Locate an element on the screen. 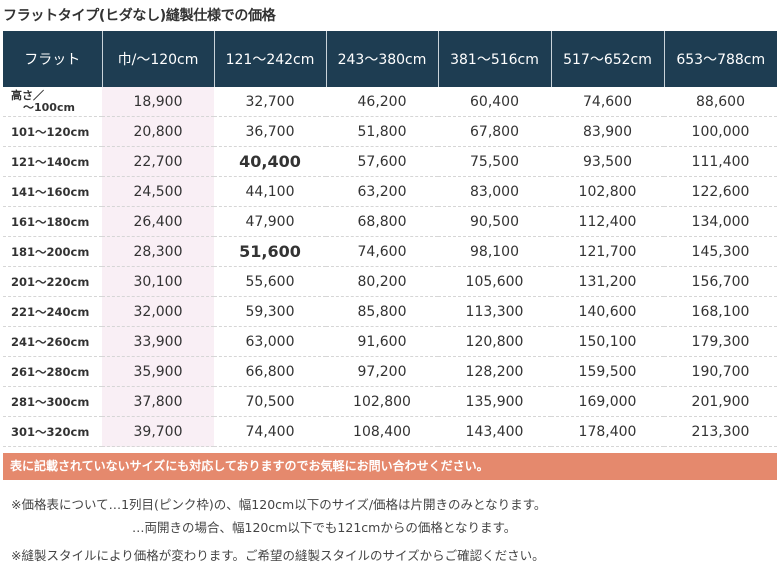 This screenshot has height=574, width=780. price-cell: 91,600 is located at coordinates (382, 341).